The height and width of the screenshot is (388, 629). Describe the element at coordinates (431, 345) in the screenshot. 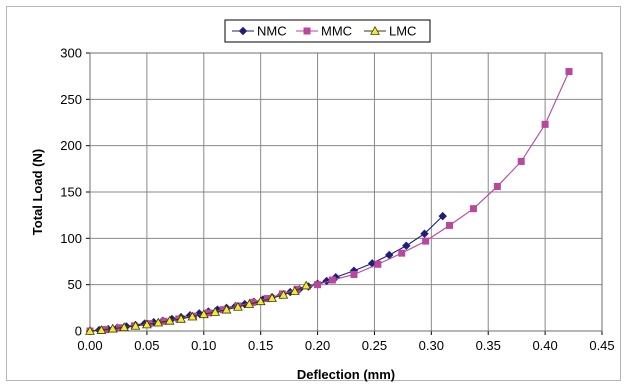

I see `x-tick-label: 0.30` at that location.